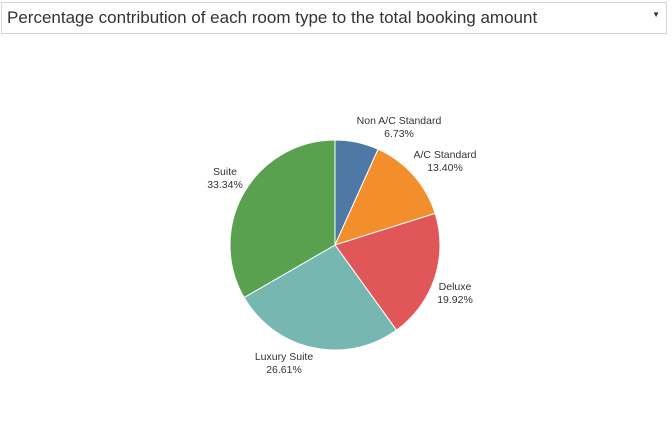 Image resolution: width=672 pixels, height=424 pixels. What do you see at coordinates (399, 121) in the screenshot?
I see `slice-label-non-a-c-standard: Non A/C Standard` at bounding box center [399, 121].